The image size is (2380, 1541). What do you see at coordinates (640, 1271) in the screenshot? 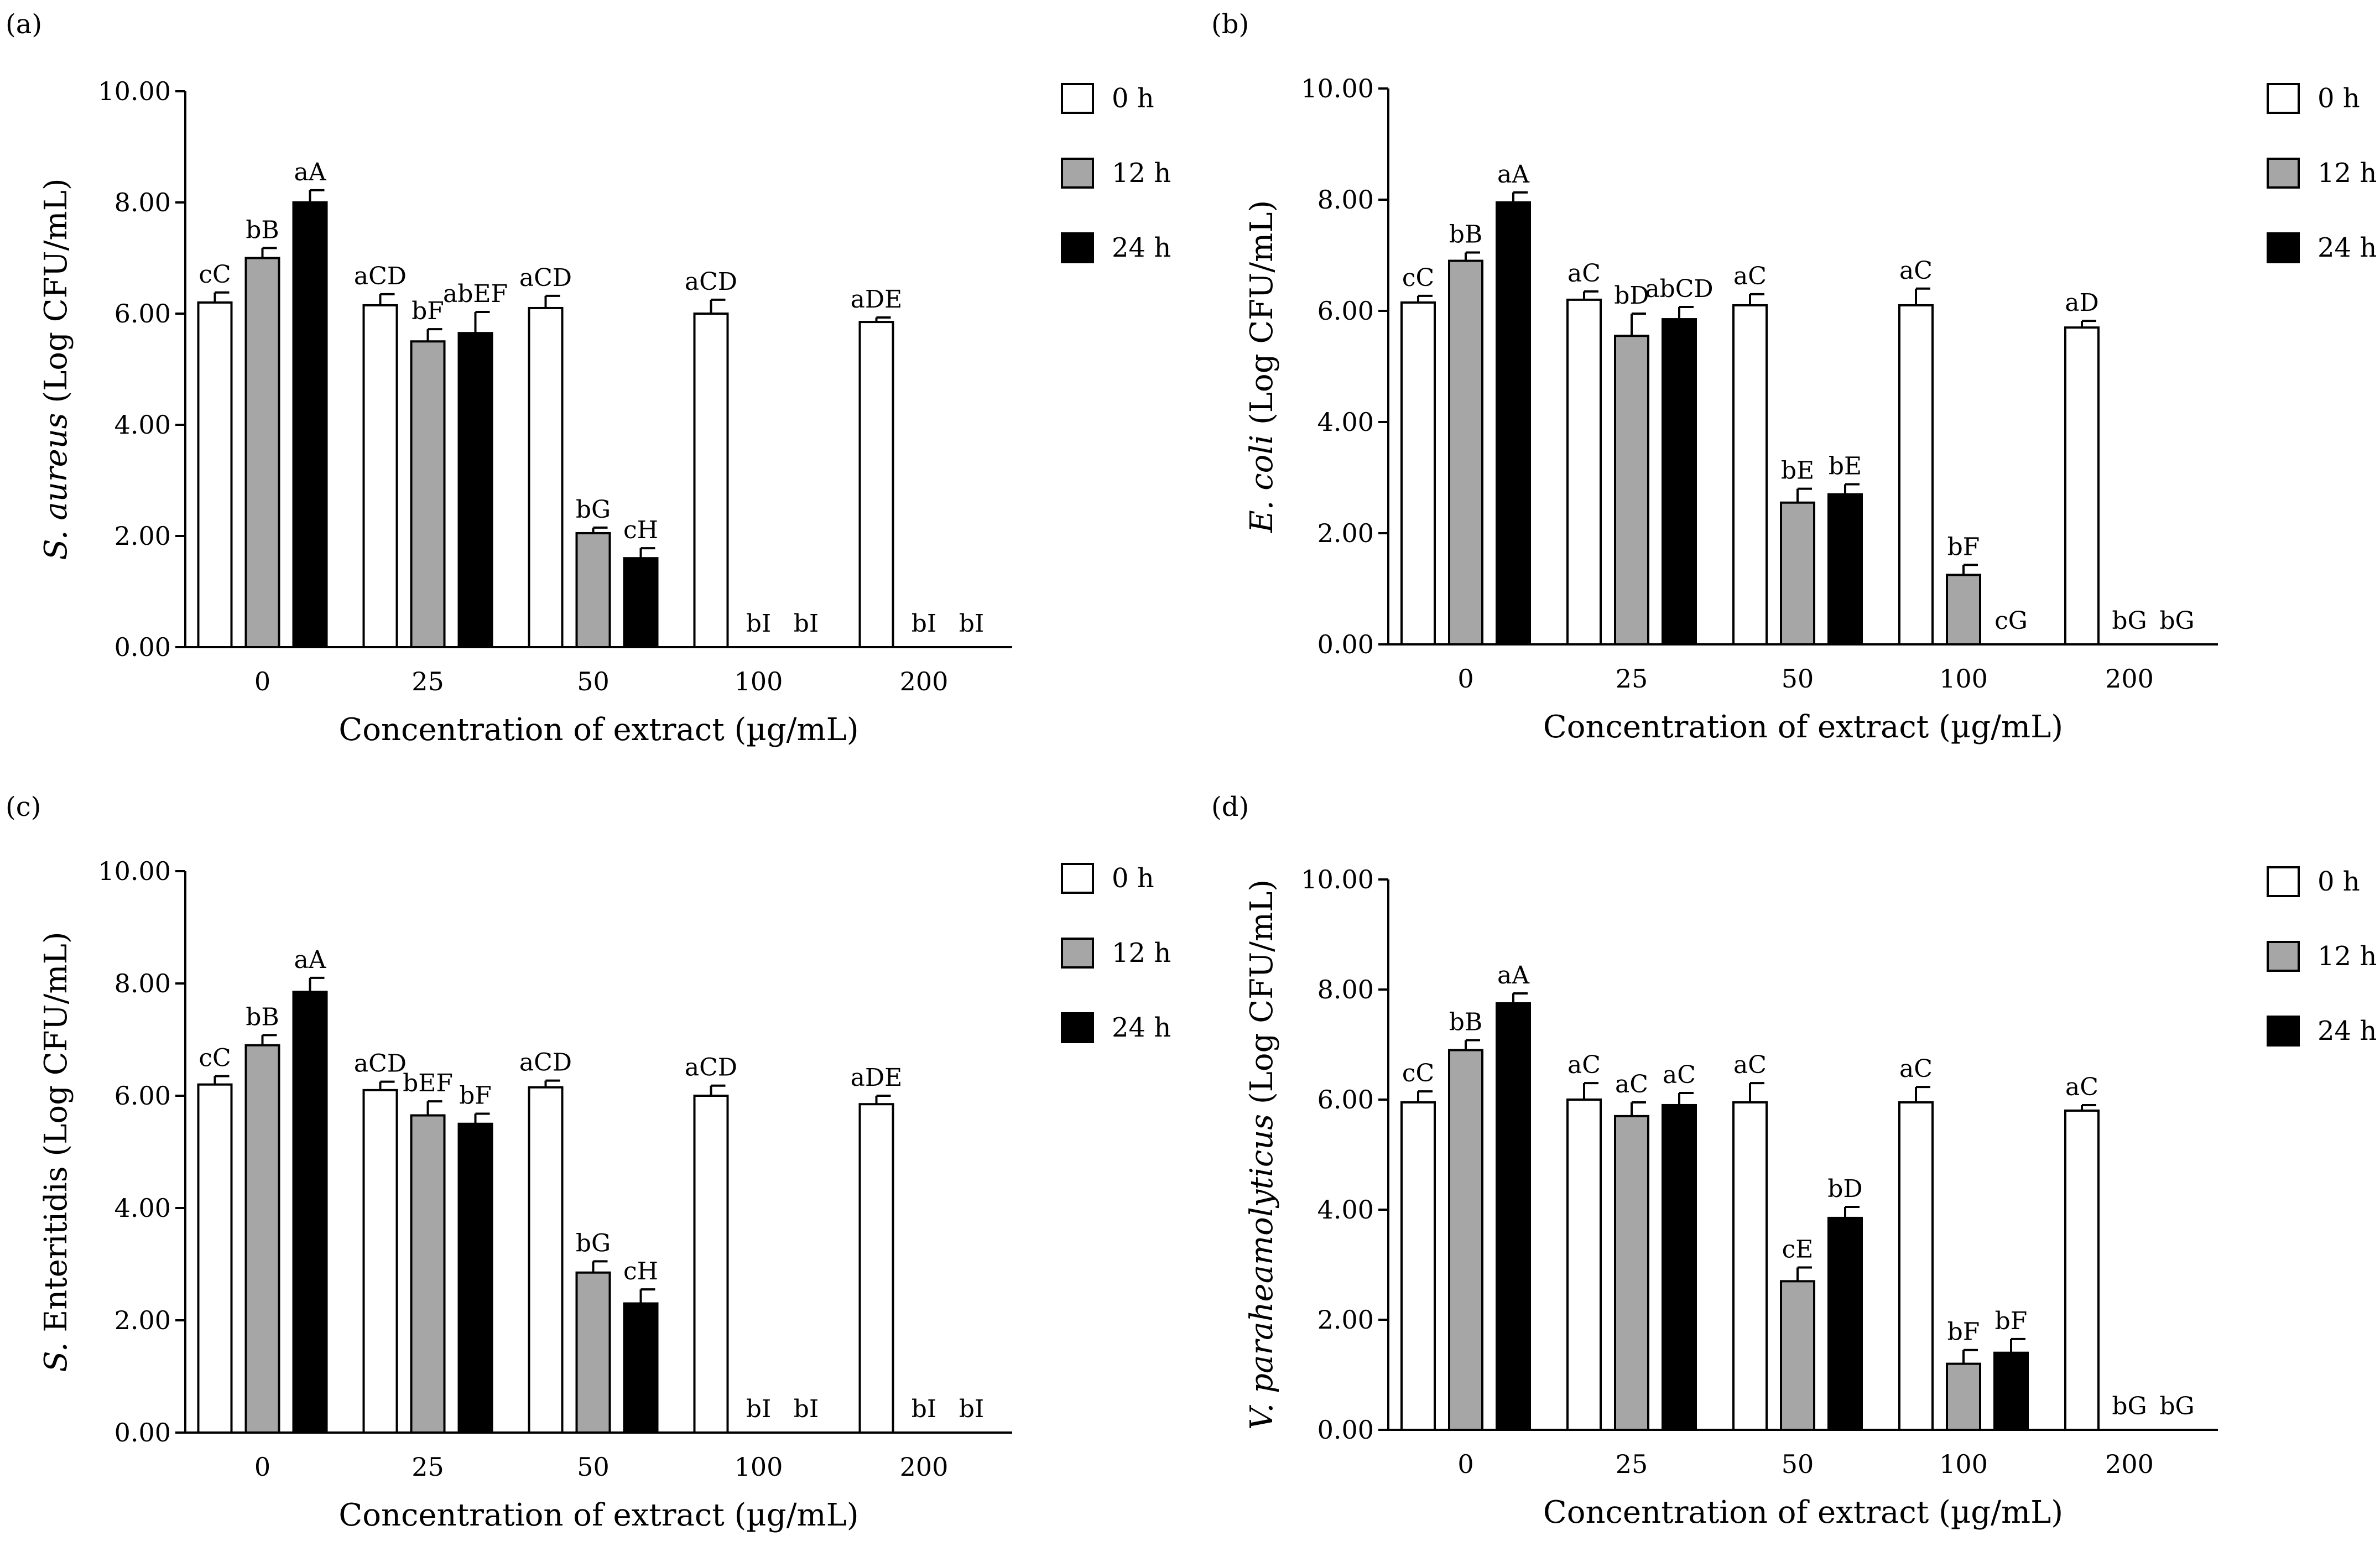
I see `significance-label: cH` at bounding box center [640, 1271].